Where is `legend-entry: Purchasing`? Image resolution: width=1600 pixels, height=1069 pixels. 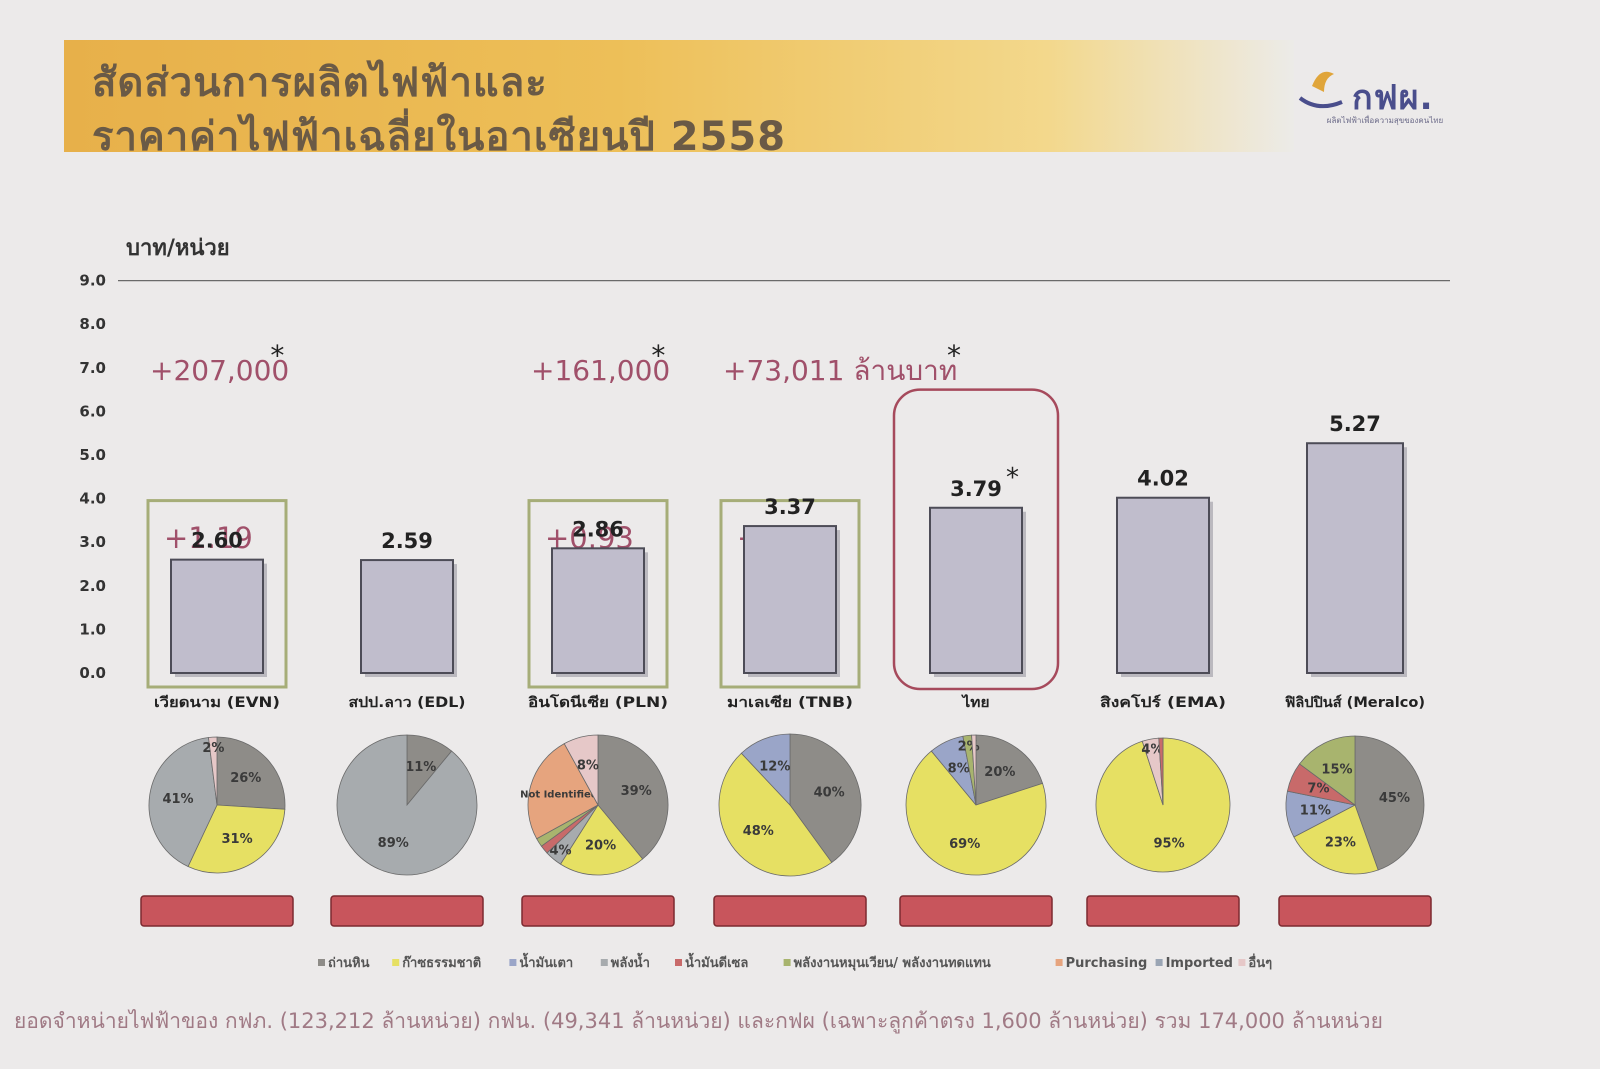
legend-entry: Purchasing is located at coordinates (1107, 963).